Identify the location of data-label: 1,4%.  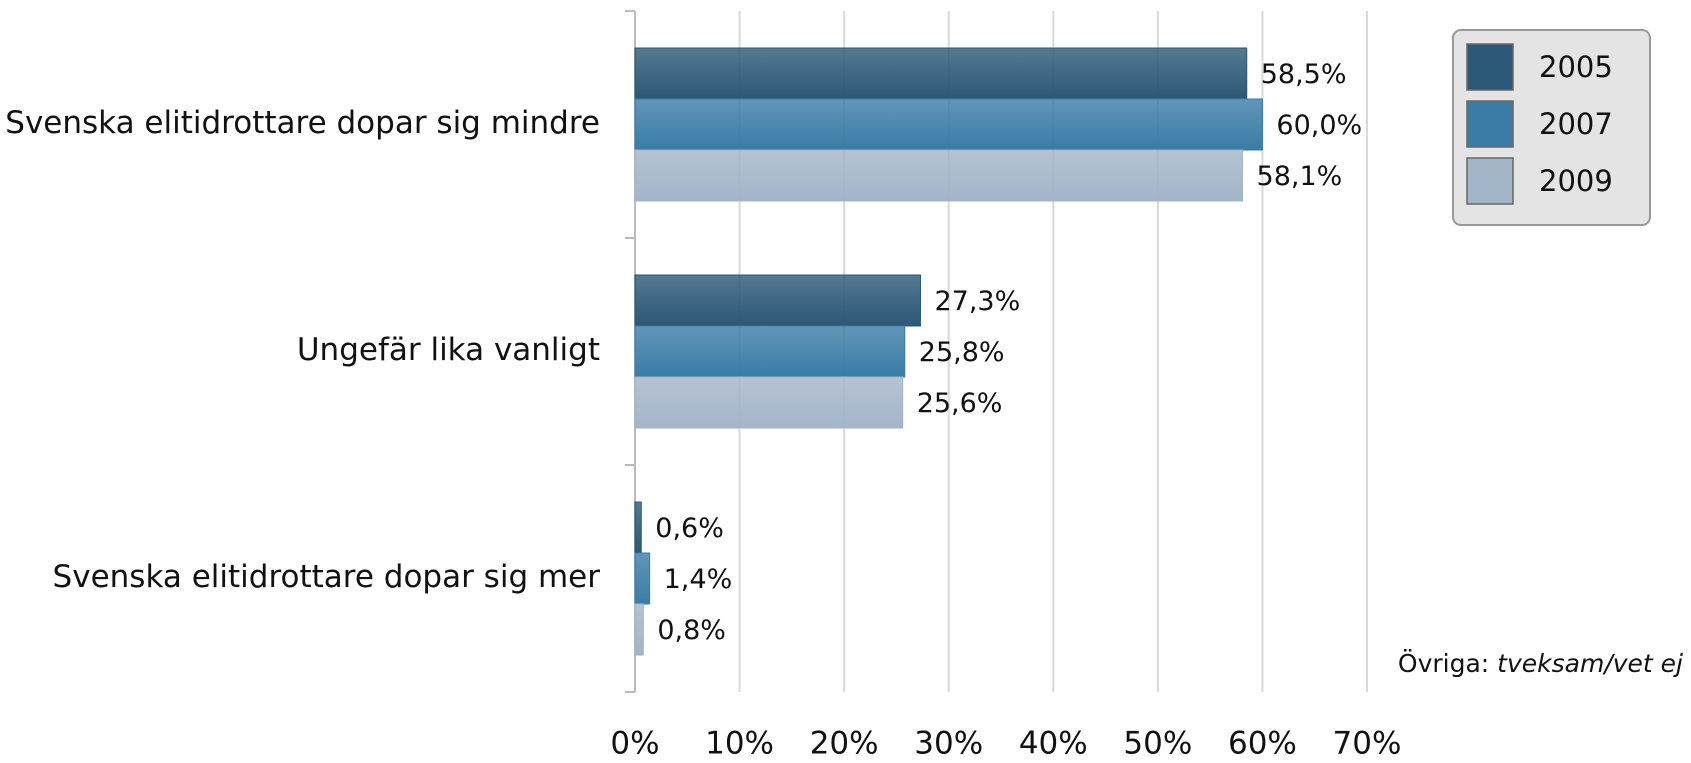
(698, 579).